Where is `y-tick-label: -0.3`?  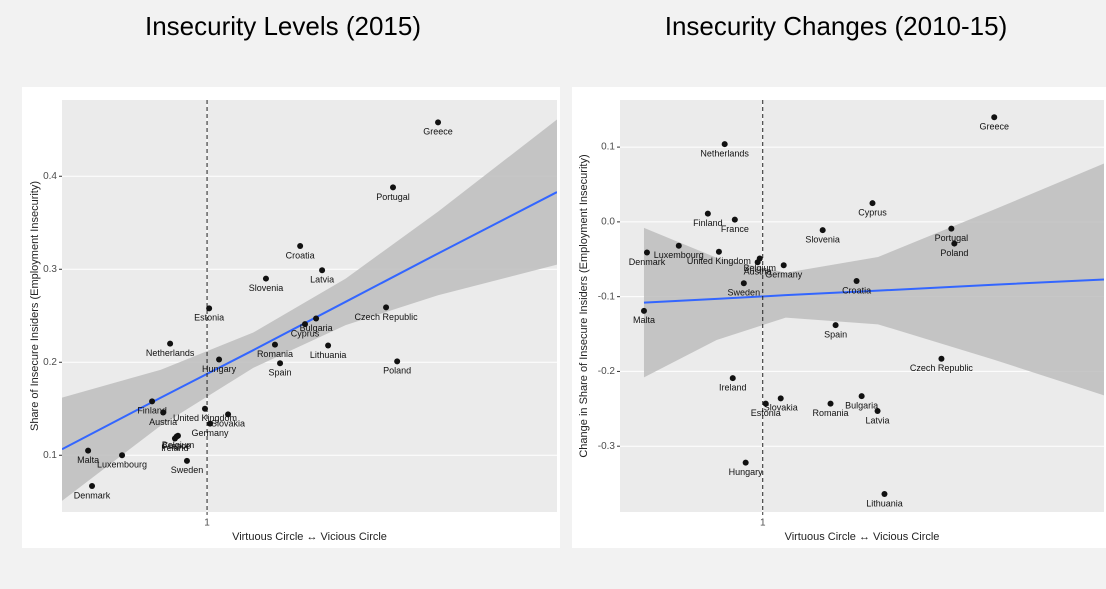 y-tick-label: -0.3 is located at coordinates (607, 446).